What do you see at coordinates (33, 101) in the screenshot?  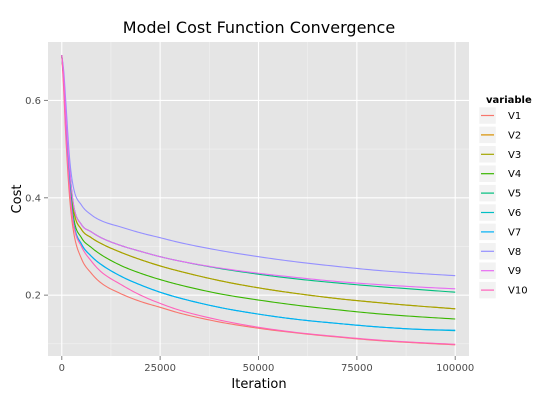 I see `y-tick-label: 0.6` at bounding box center [33, 101].